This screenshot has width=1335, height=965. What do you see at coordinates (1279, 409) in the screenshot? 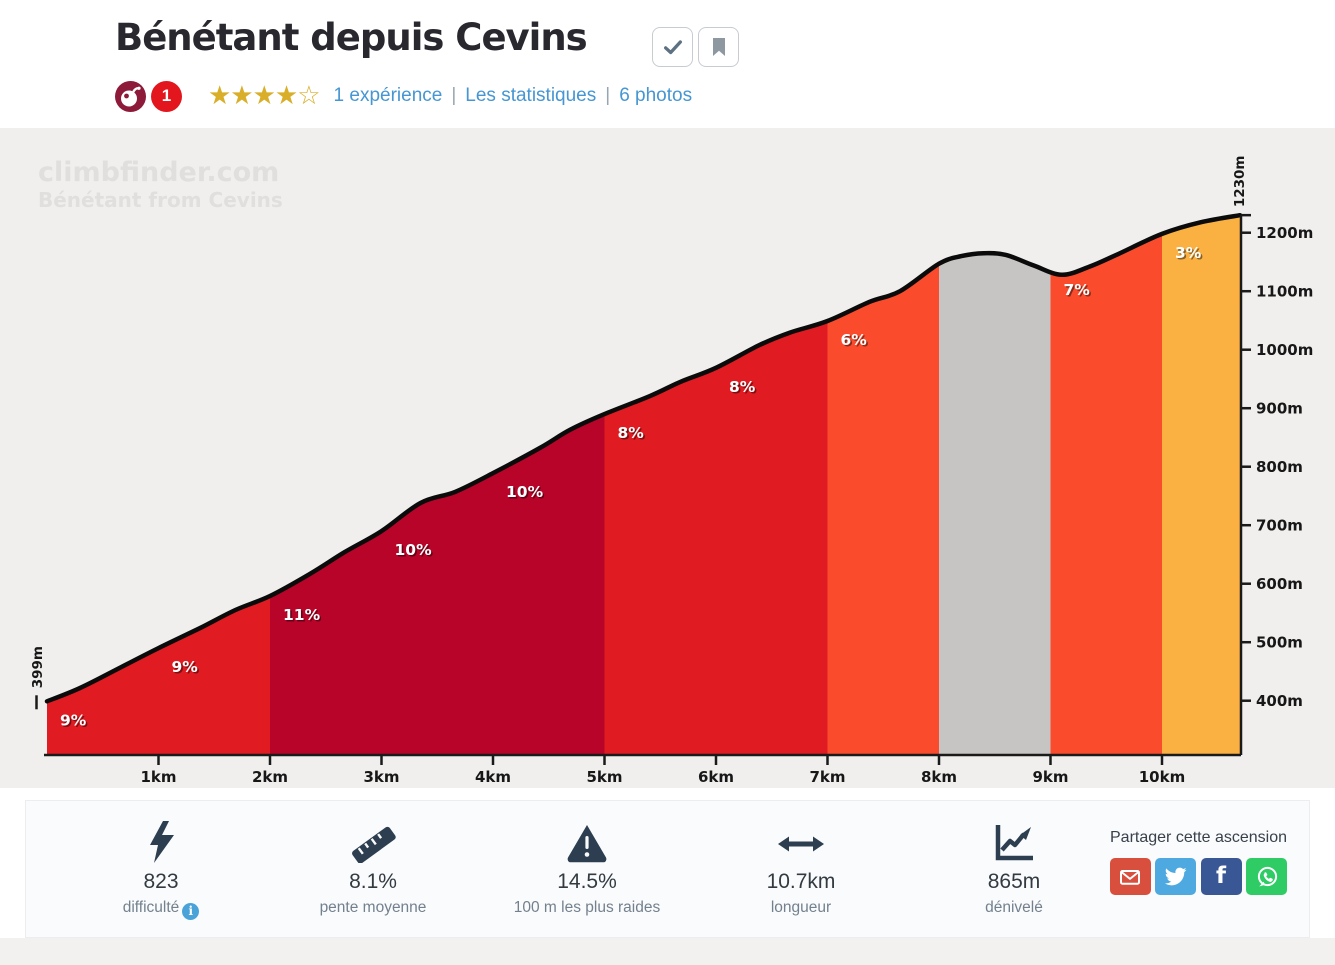
I see `svg-text: 900m` at bounding box center [1279, 409].